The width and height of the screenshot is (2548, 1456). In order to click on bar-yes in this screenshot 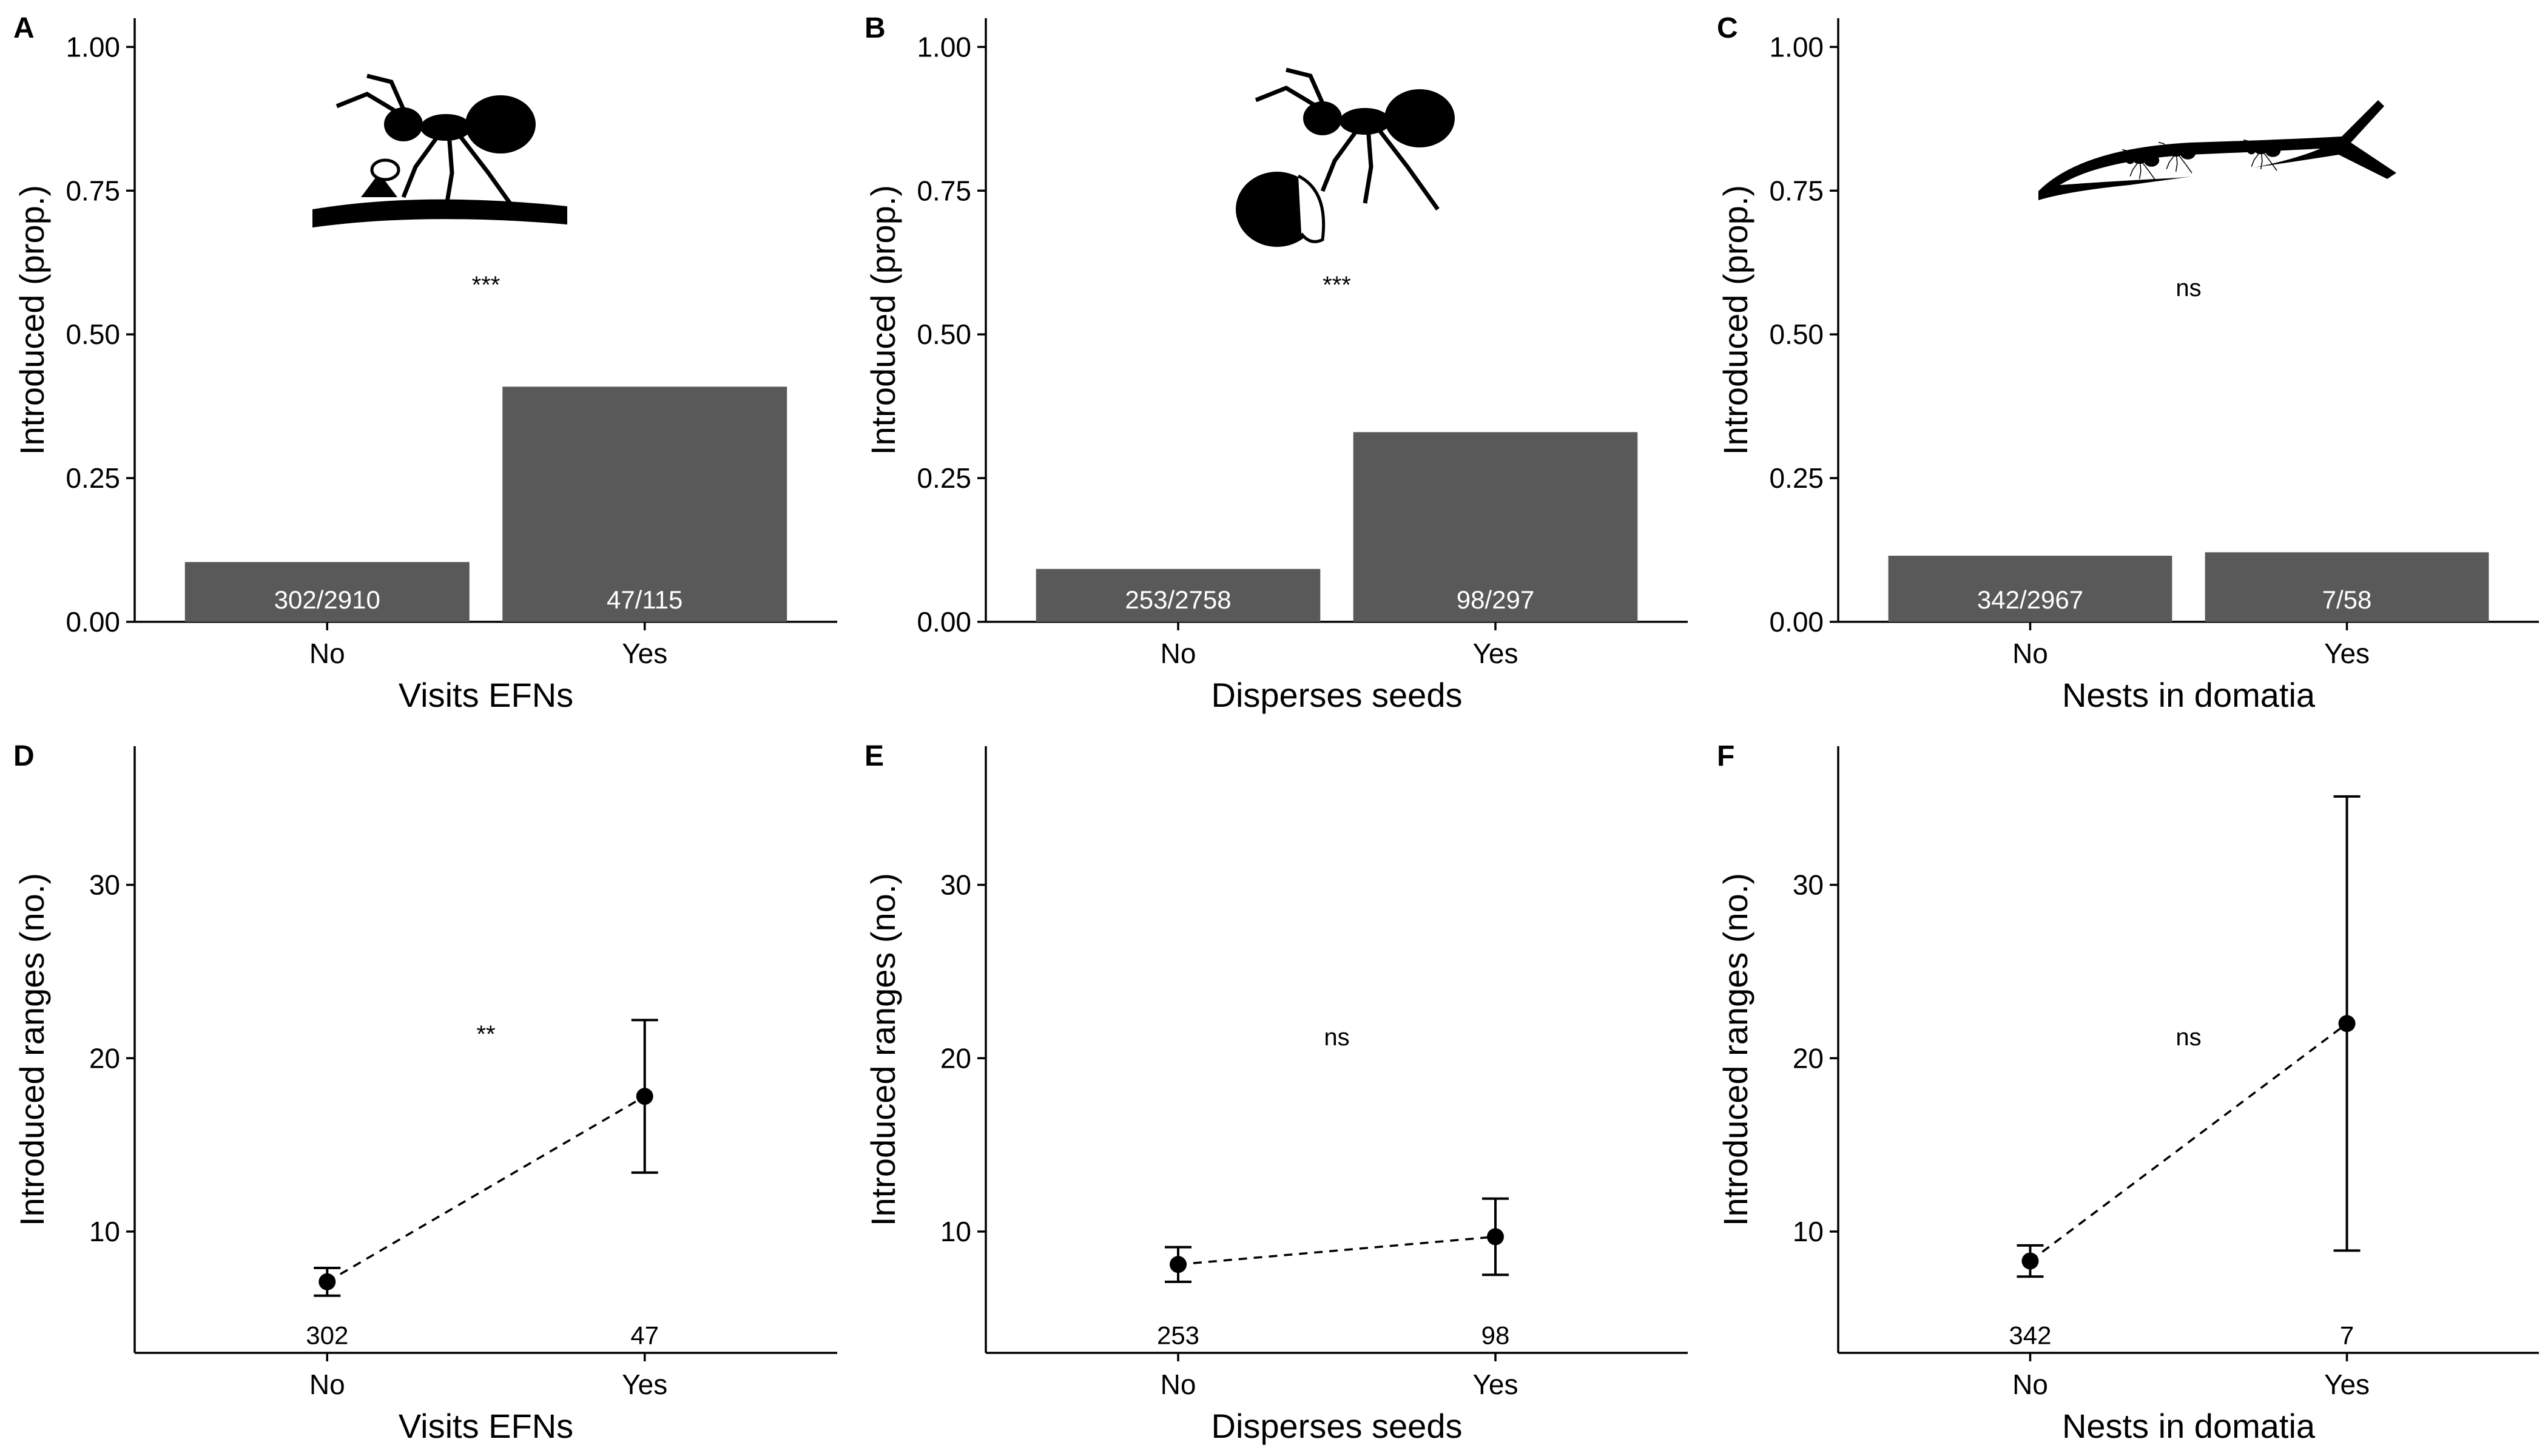, I will do `click(1495, 527)`.